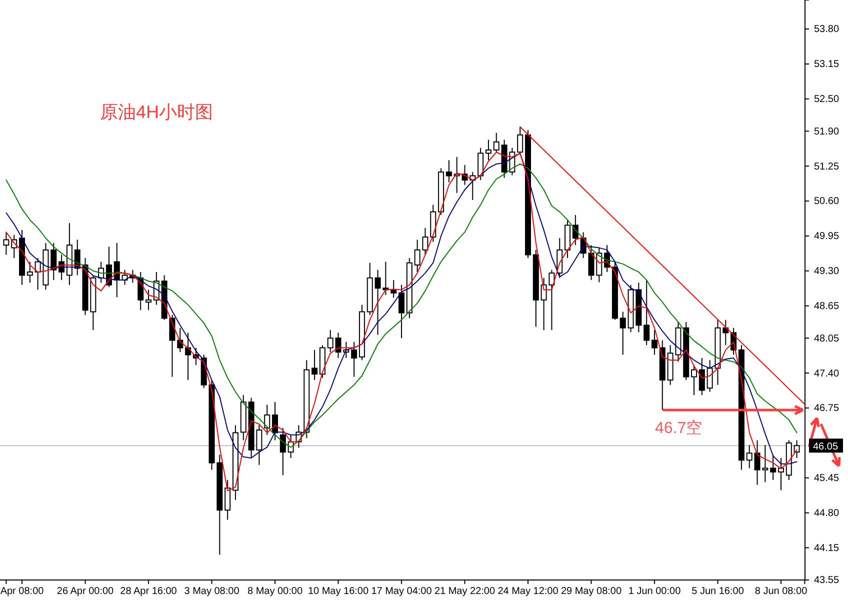  What do you see at coordinates (827, 408) in the screenshot?
I see `y-tick-label: 46.75` at bounding box center [827, 408].